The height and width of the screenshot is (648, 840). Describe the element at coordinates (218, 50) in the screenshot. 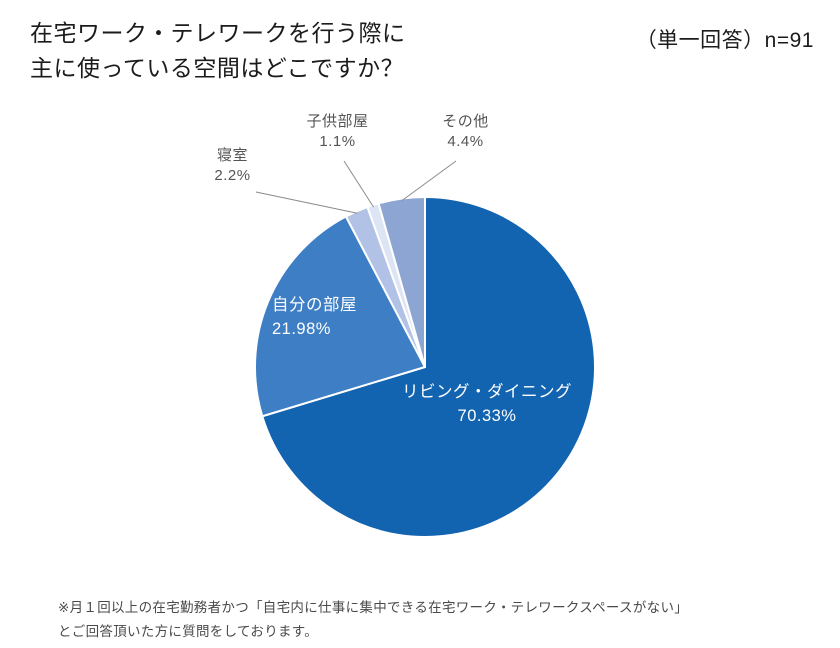

I see `chart-title: 在宅ワーク・テレワークを行う際に 主に使っている空間はどこですか？` at that location.